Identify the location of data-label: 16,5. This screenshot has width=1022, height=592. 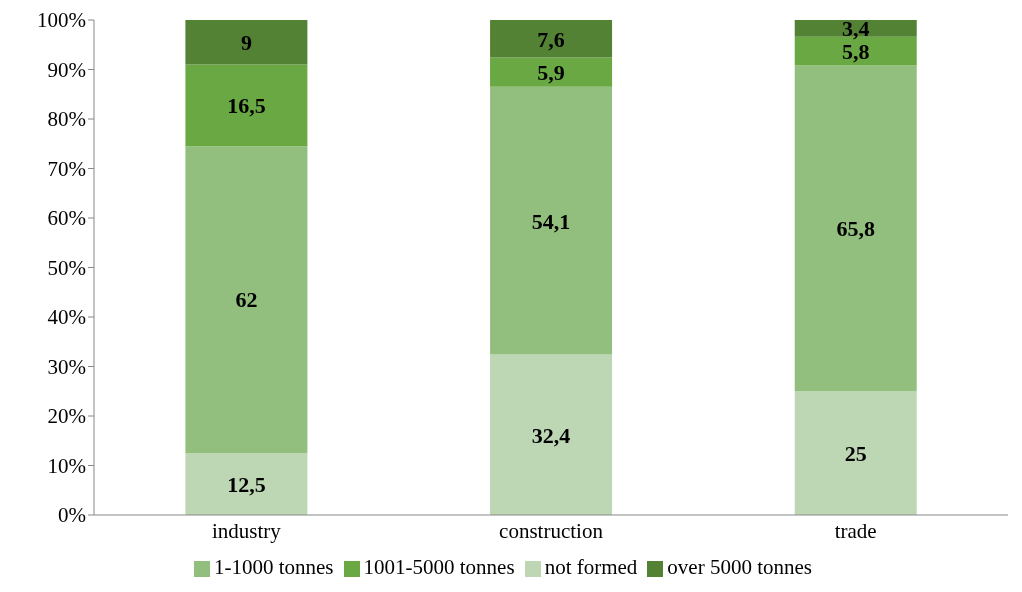
(246, 106).